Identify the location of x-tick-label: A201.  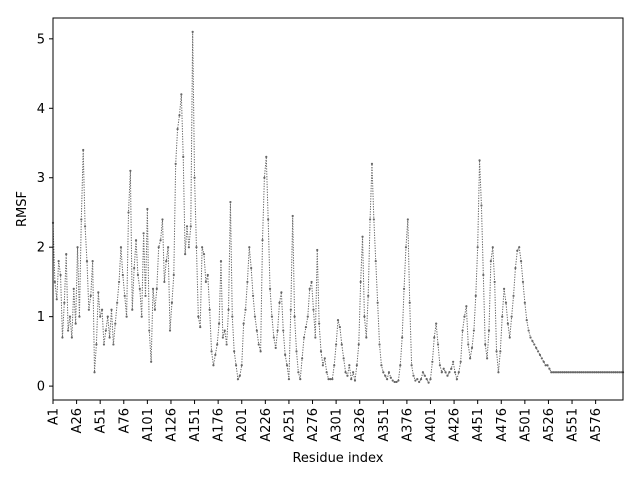
(242, 425).